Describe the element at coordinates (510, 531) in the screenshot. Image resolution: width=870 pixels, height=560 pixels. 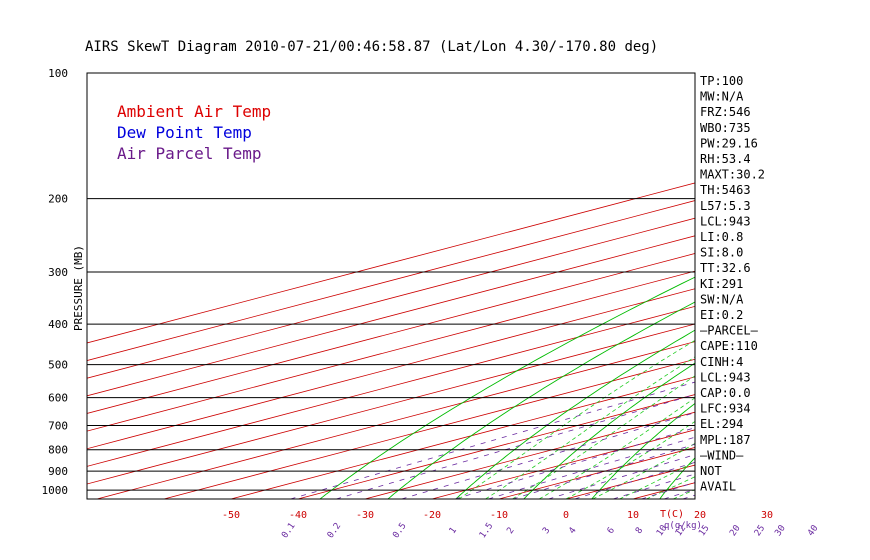
I see `mixing-ratio-label: 2` at that location.